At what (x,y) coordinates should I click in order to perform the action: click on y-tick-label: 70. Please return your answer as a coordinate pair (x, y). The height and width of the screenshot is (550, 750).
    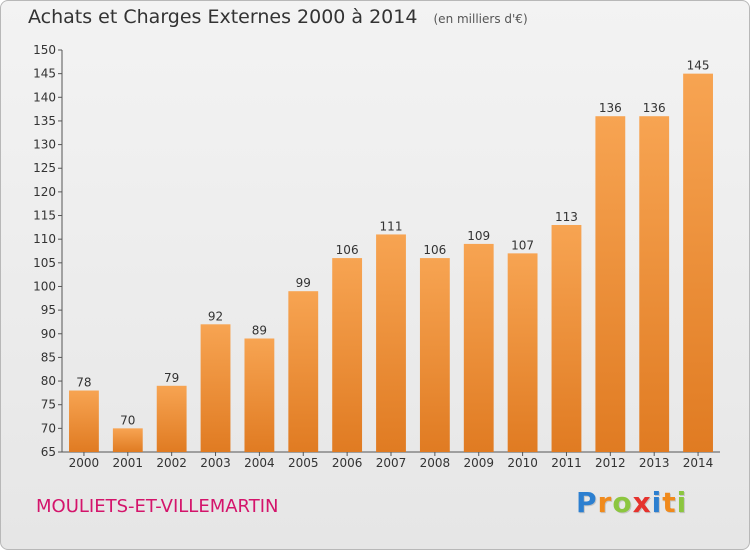
    Looking at the image, I should click on (48, 428).